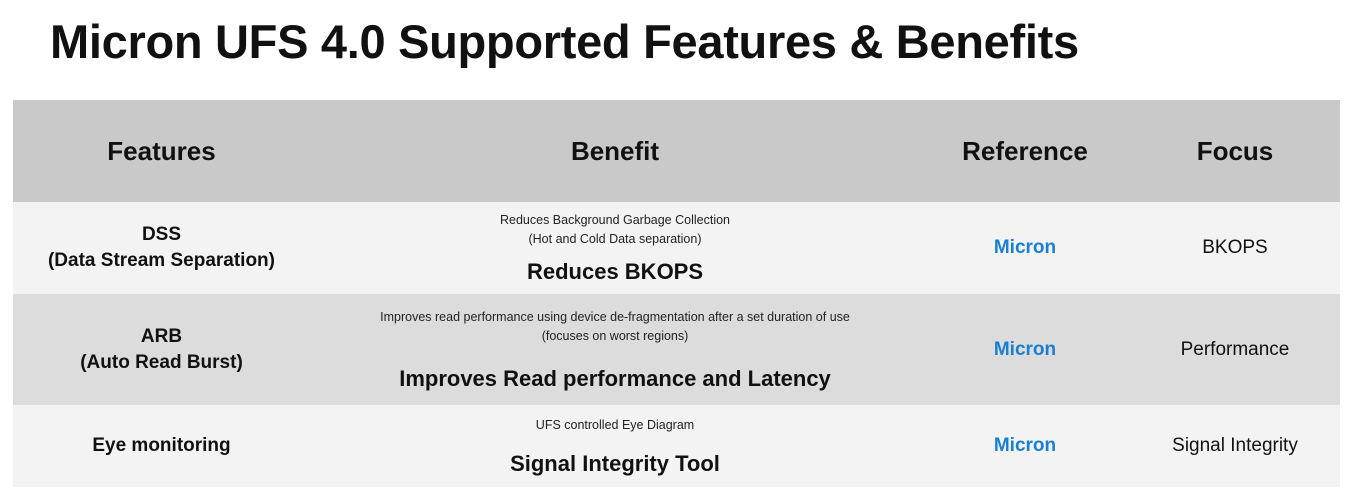  What do you see at coordinates (1235, 150) in the screenshot?
I see `header-focus: Focus` at bounding box center [1235, 150].